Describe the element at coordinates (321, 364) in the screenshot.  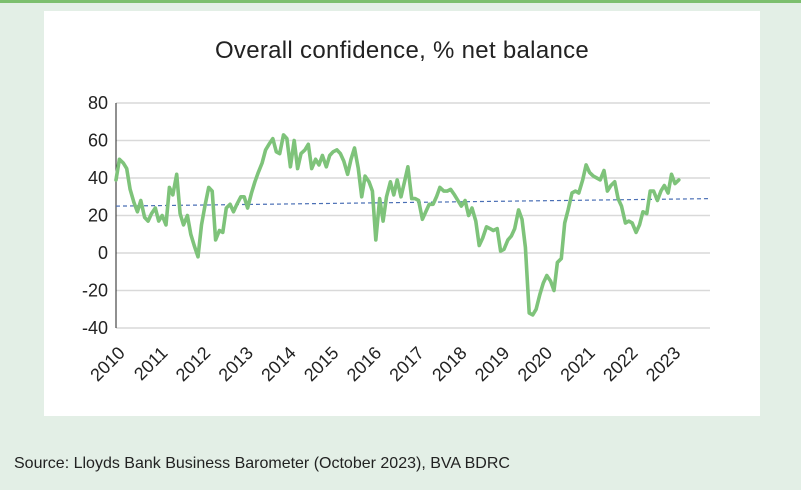
I see `x-tick-label-2015: 2015` at that location.